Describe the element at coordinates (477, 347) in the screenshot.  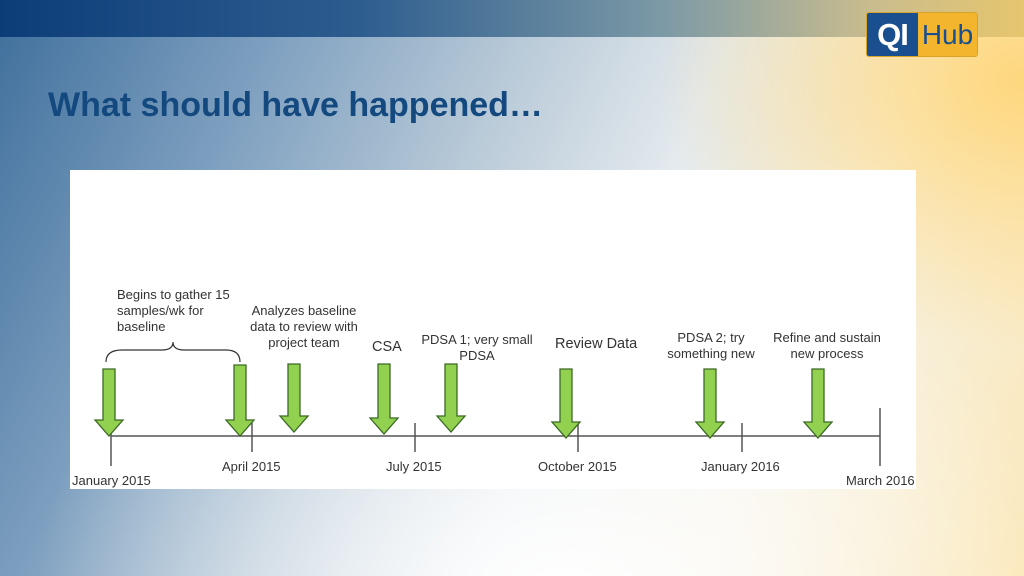
I see `event-label-pdsa1: PDSA 1; very small PDSA` at that location.